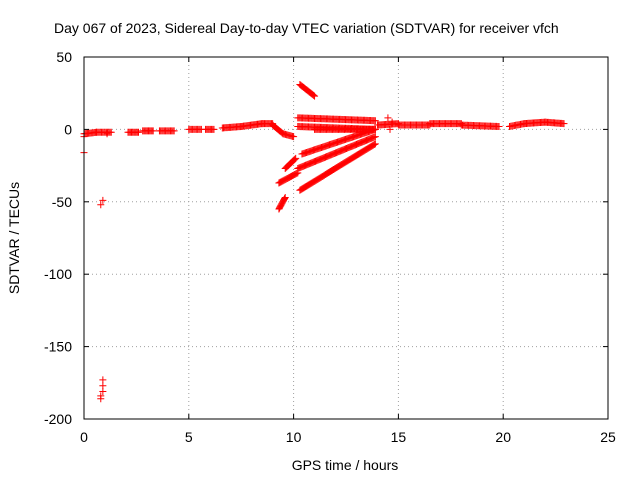 The image size is (640, 485). I want to click on y-axis-label: SDTVAR / TECUs, so click(14, 238).